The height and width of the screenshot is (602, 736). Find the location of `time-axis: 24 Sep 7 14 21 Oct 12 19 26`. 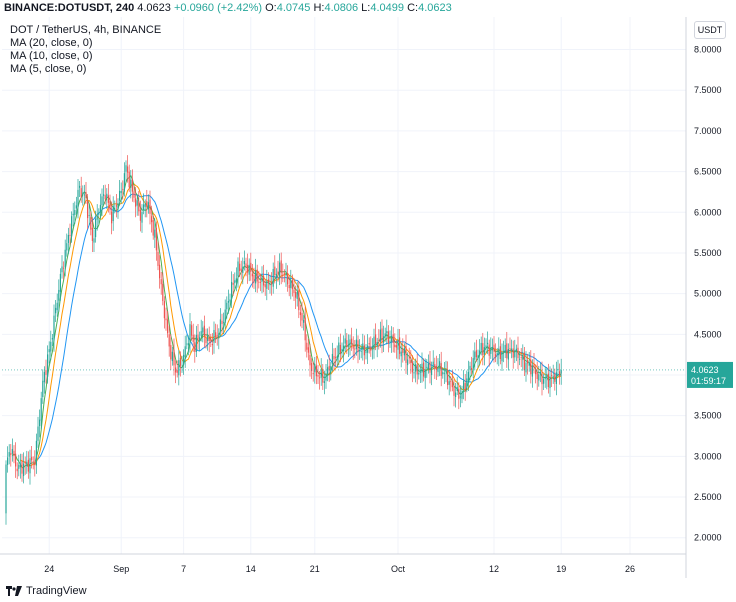

time-axis: 24 Sep 7 14 21 Oct 12 19 26 is located at coordinates (339, 569).